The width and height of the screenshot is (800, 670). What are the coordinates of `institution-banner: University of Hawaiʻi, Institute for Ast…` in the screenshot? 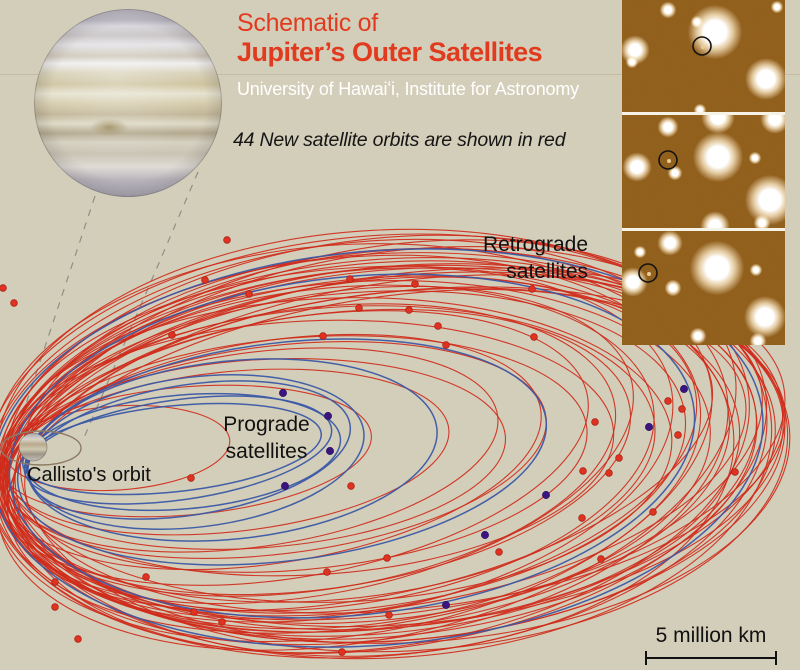 It's located at (400, 89).